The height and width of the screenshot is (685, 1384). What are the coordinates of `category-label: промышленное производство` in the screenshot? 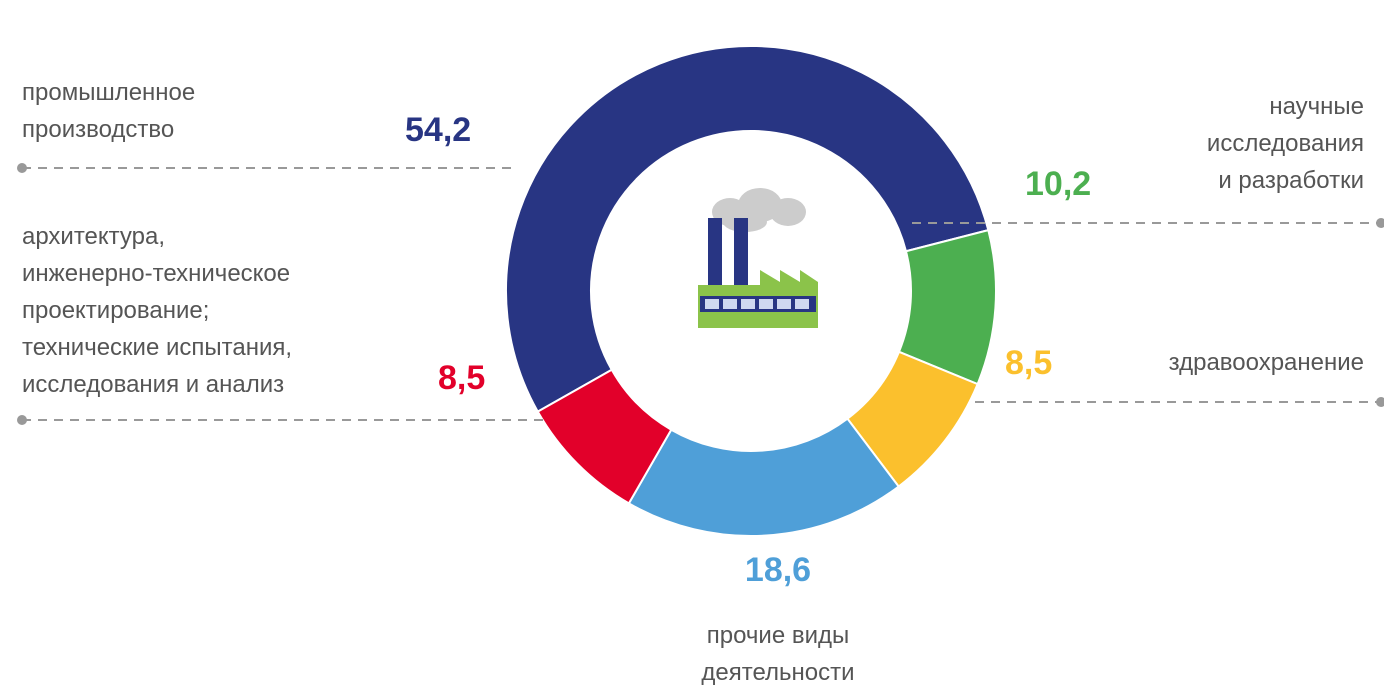 It's located at (109, 111).